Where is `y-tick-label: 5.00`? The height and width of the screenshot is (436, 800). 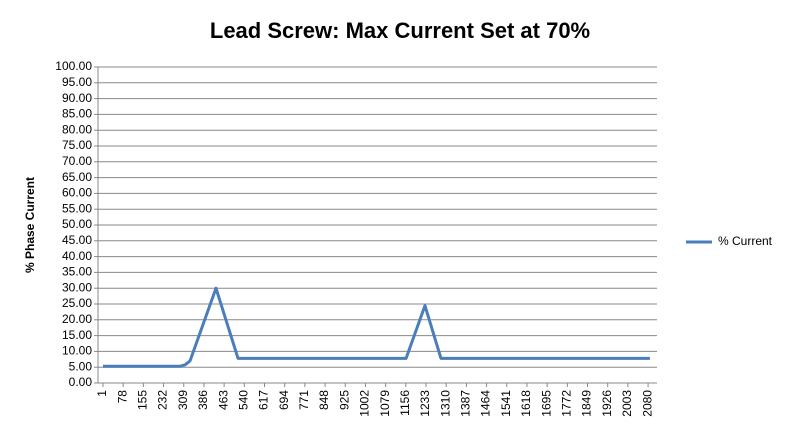
y-tick-label: 5.00 is located at coordinates (81, 366).